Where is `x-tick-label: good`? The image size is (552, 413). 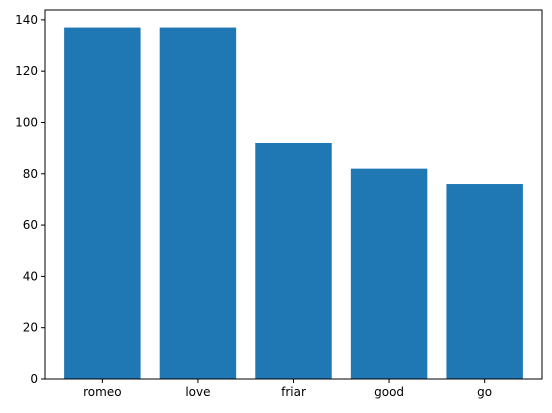 x-tick-label: good is located at coordinates (389, 392).